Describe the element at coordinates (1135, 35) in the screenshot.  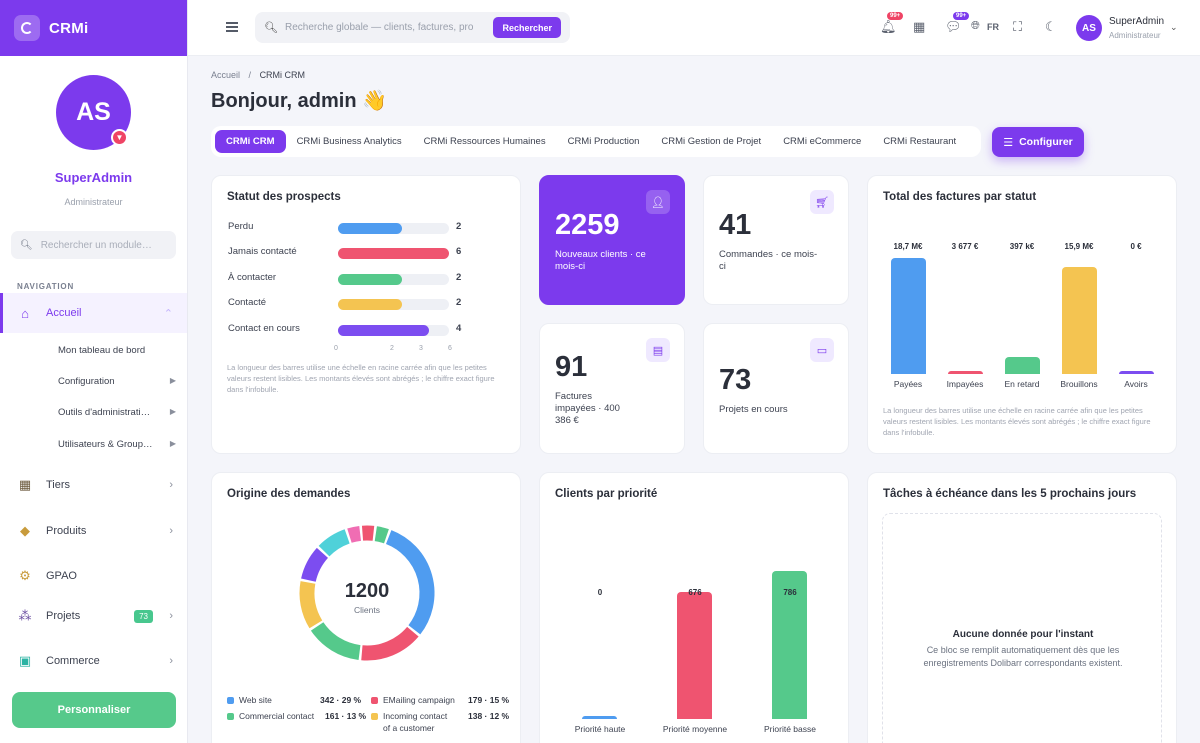
I see `user-role: Administrateur` at that location.